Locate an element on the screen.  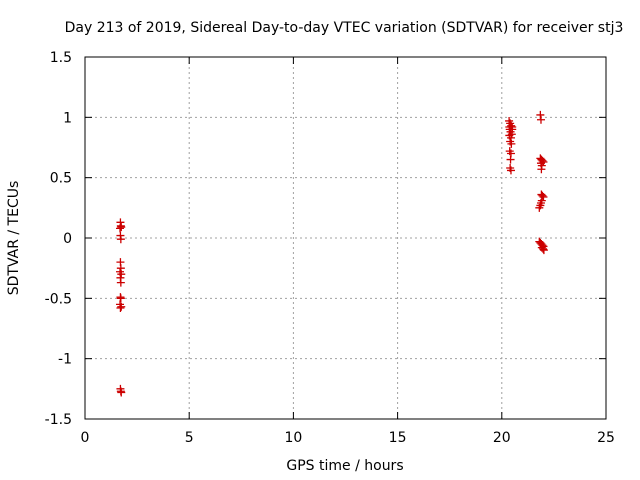
y-tick-label: -1.5 is located at coordinates (58, 420).